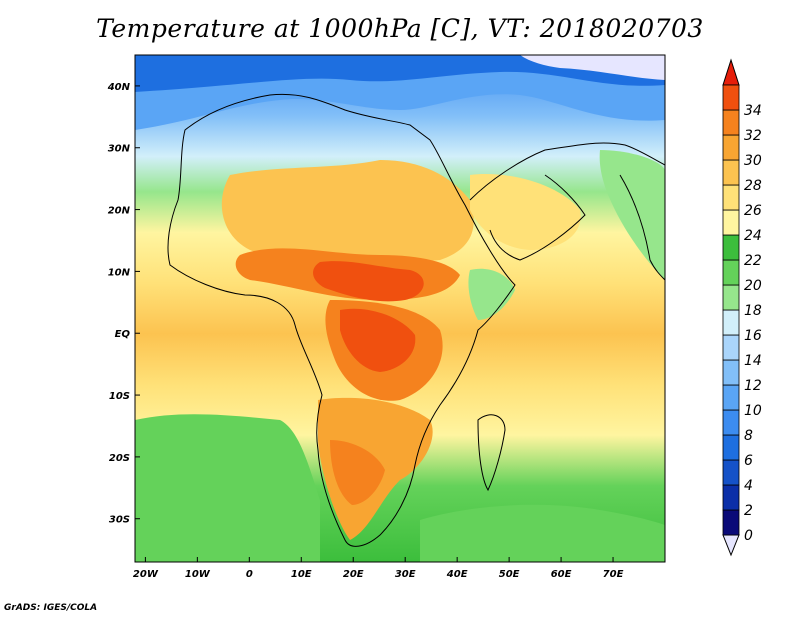  Describe the element at coordinates (123, 334) in the screenshot. I see `lat-tick-label: EQ` at that location.